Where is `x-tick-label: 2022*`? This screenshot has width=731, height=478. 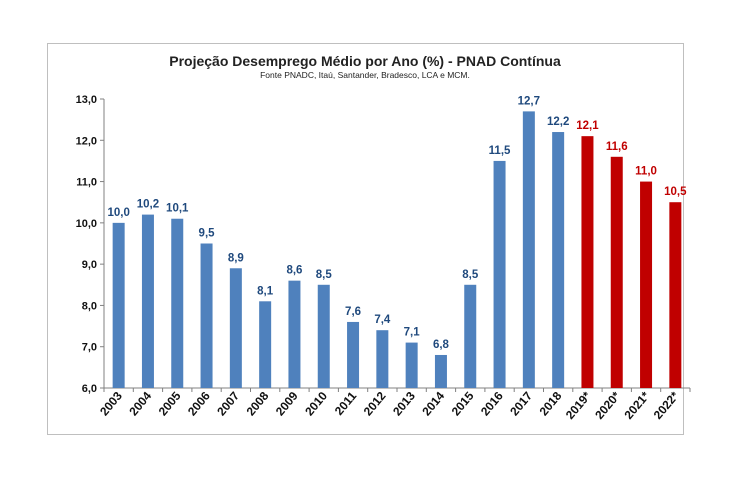
x-tick-label: 2022* is located at coordinates (666, 405).